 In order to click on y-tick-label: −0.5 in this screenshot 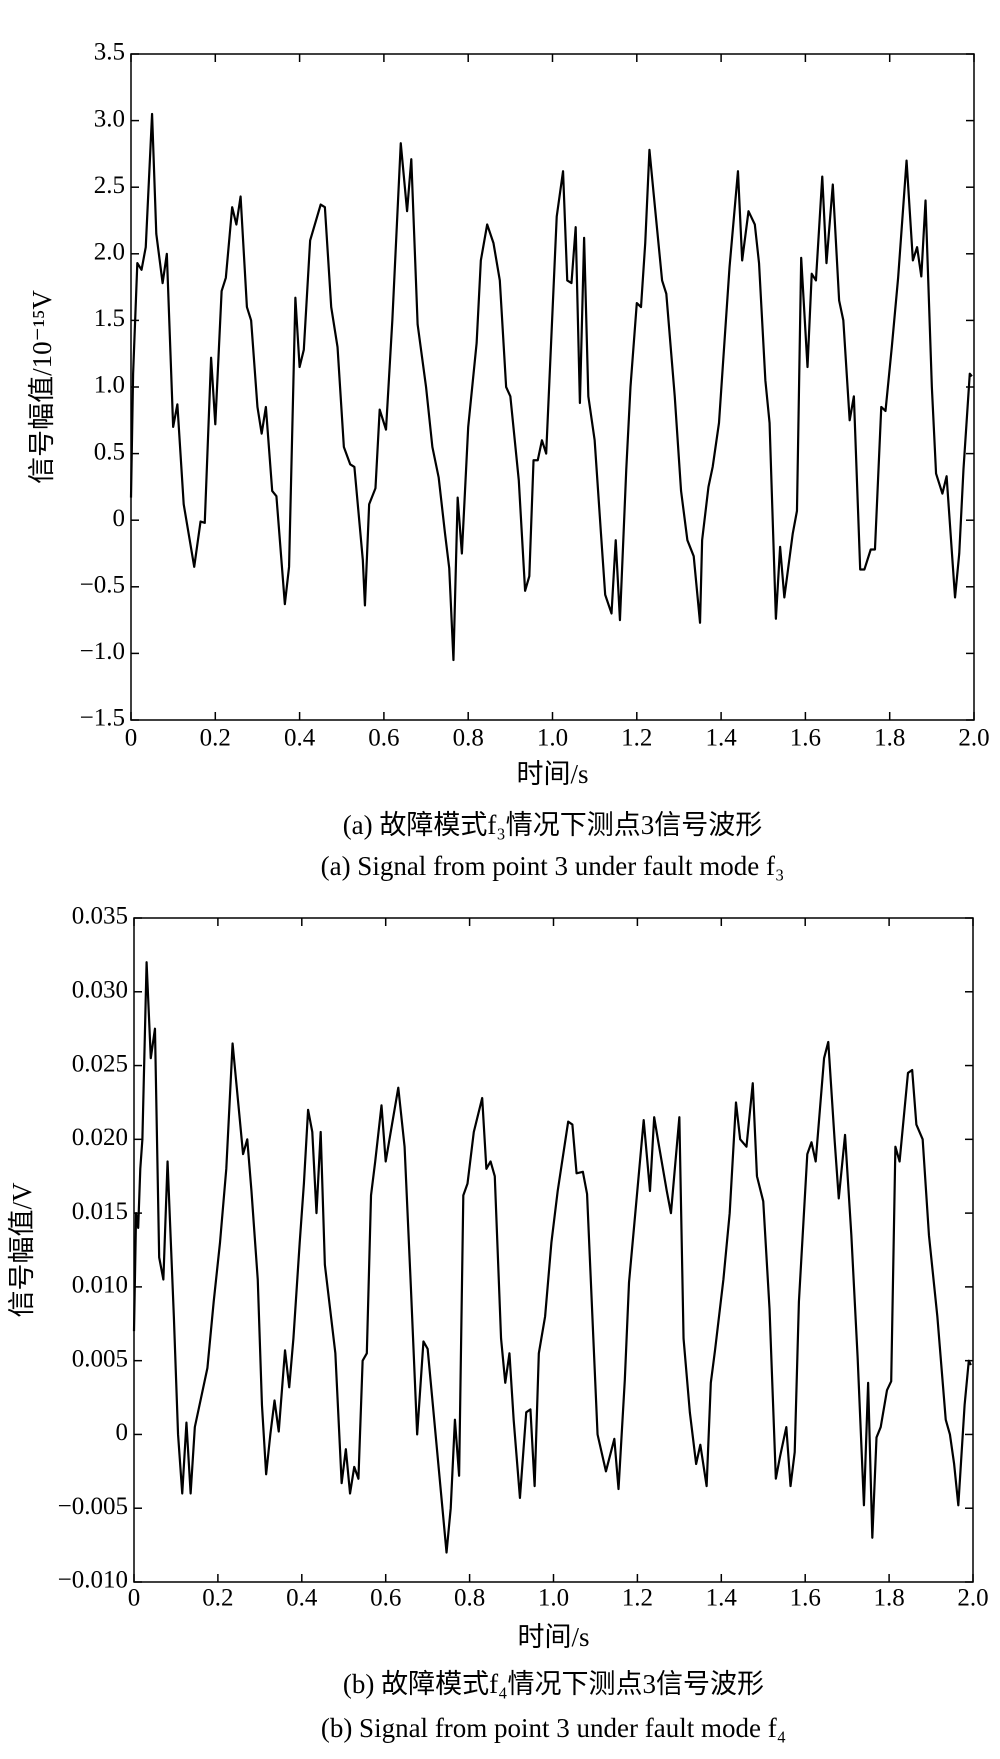, I will do `click(102, 585)`.